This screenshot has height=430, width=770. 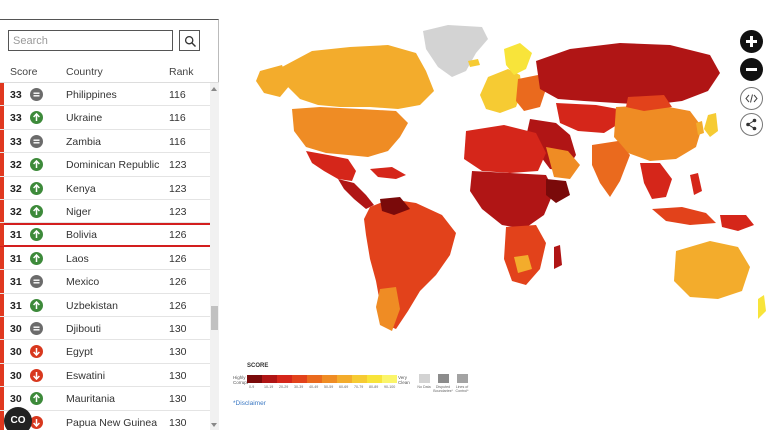 I want to click on scroll-thumb, so click(x=214, y=318).